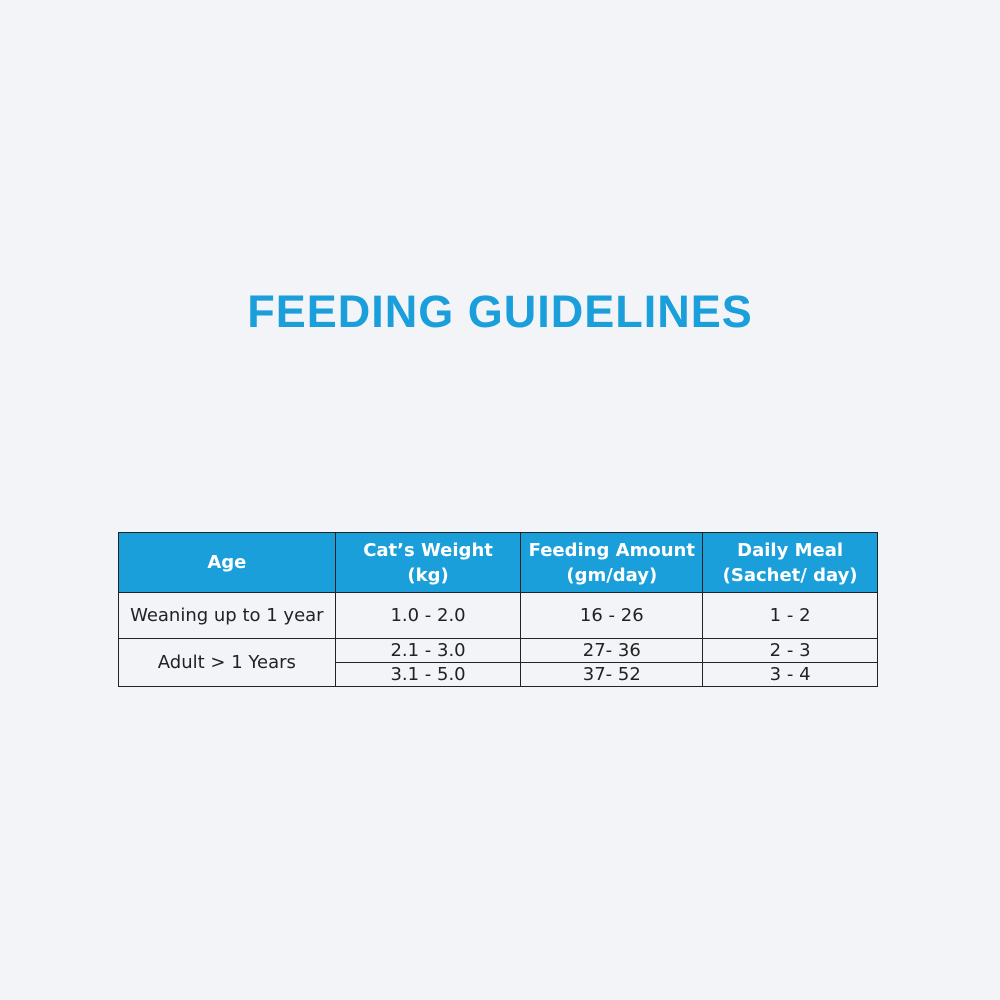 The height and width of the screenshot is (1000, 1000). I want to click on value-cell: 16 - 26, so click(612, 615).